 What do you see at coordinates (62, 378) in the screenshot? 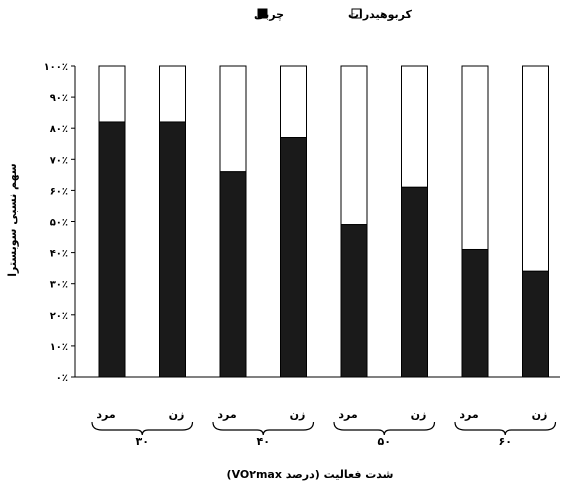
I see `y-tick-label: ۰٪` at bounding box center [62, 378].